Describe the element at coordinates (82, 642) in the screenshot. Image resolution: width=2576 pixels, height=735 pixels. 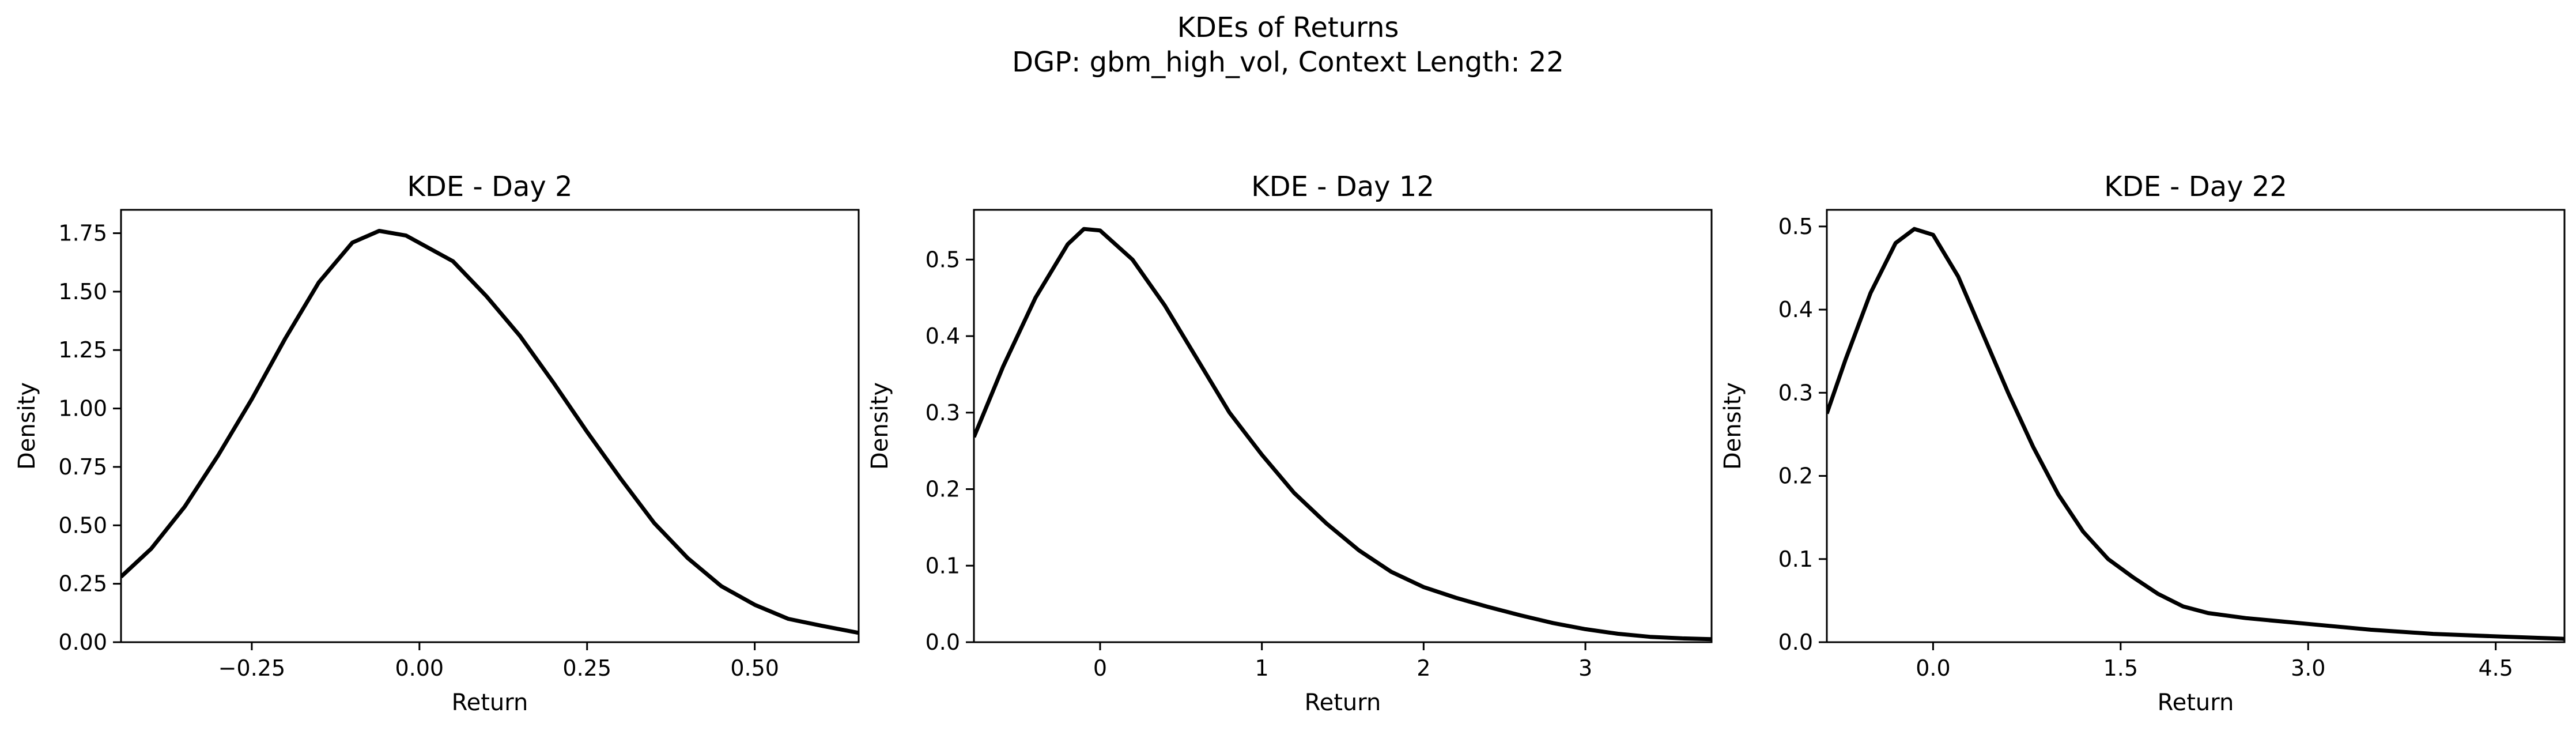
I see `y-tick-label: 0.00` at that location.